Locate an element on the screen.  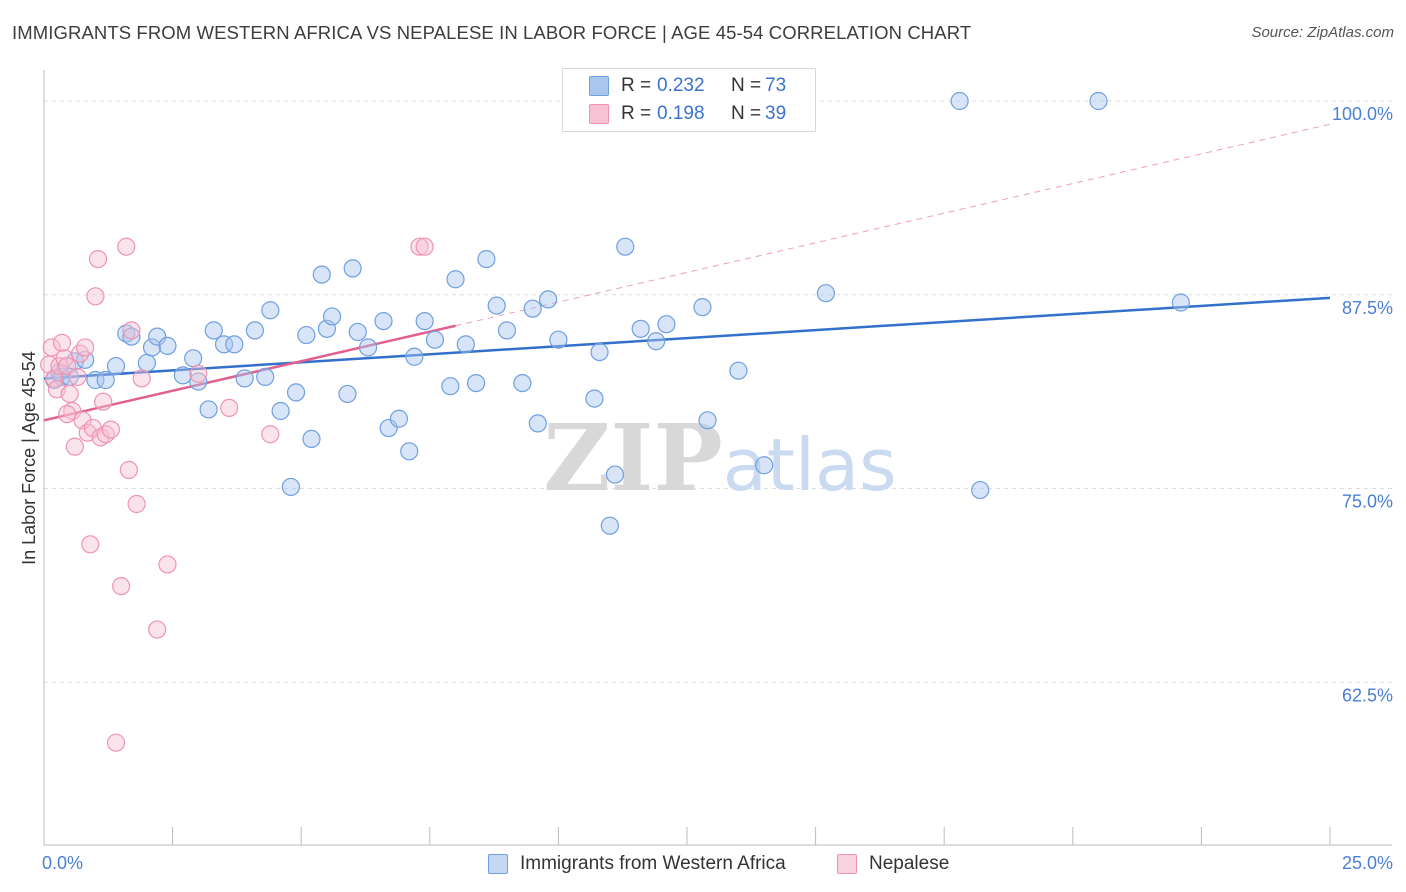
bottom-legend-swatch-nepalese is located at coordinates (847, 864).